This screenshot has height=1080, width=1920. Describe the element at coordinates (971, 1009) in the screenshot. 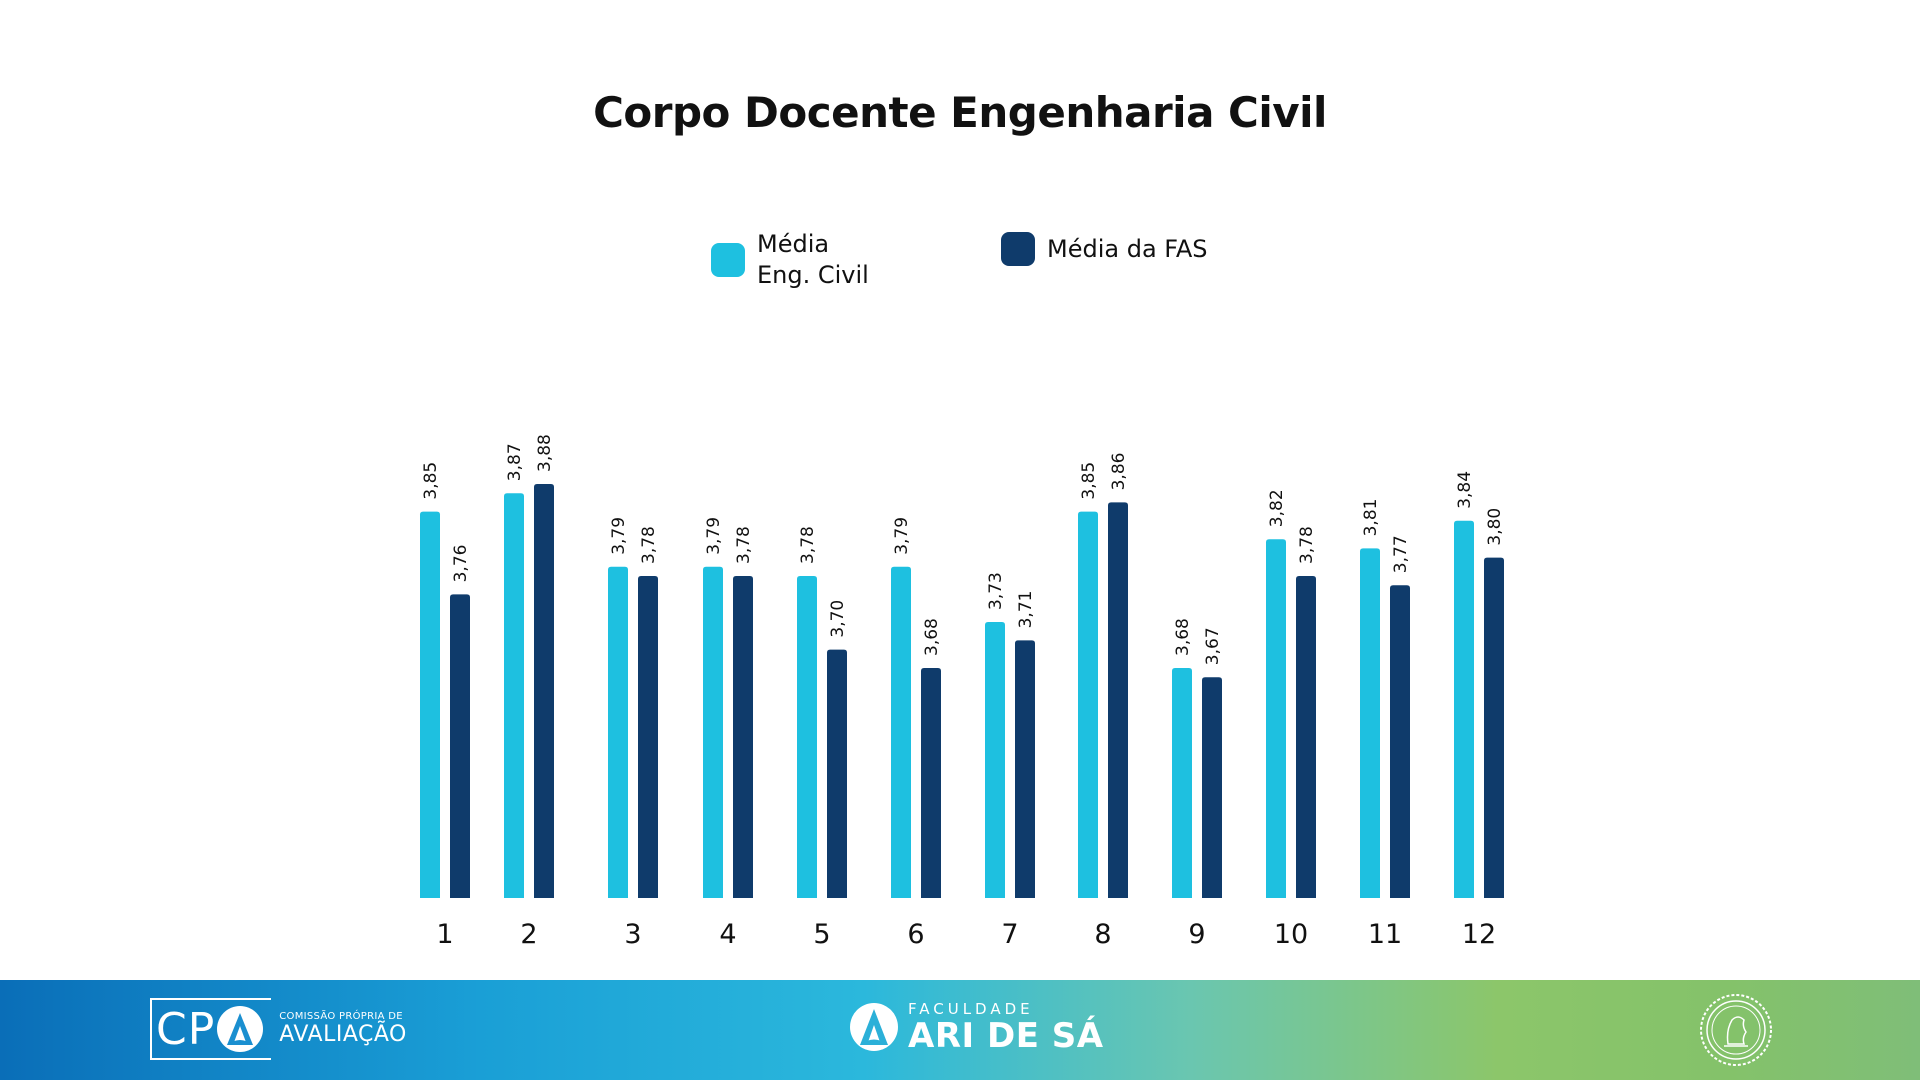

I see `fas-logo-subtitle: FACULDADE` at that location.